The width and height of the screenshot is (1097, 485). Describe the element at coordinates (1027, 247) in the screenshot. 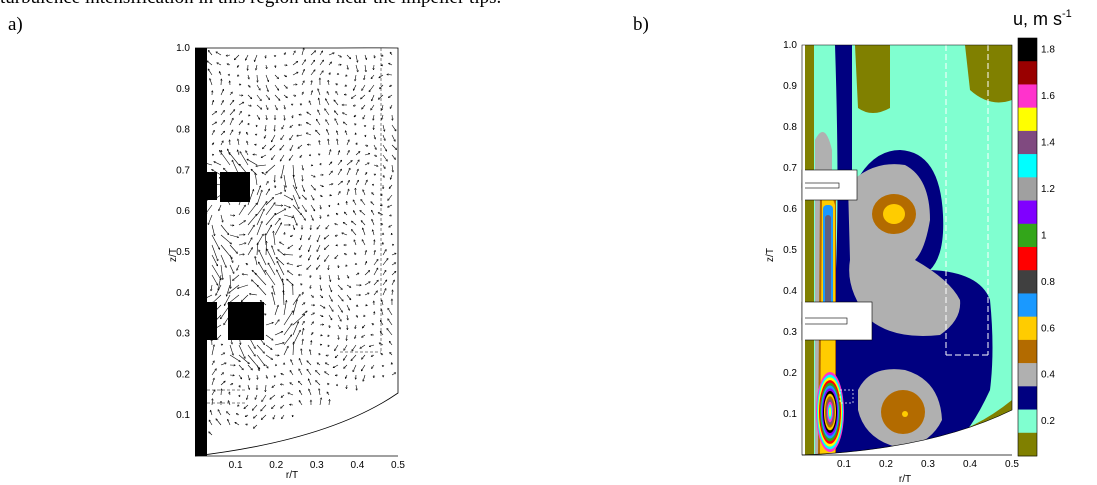

I see `colorbar` at that location.